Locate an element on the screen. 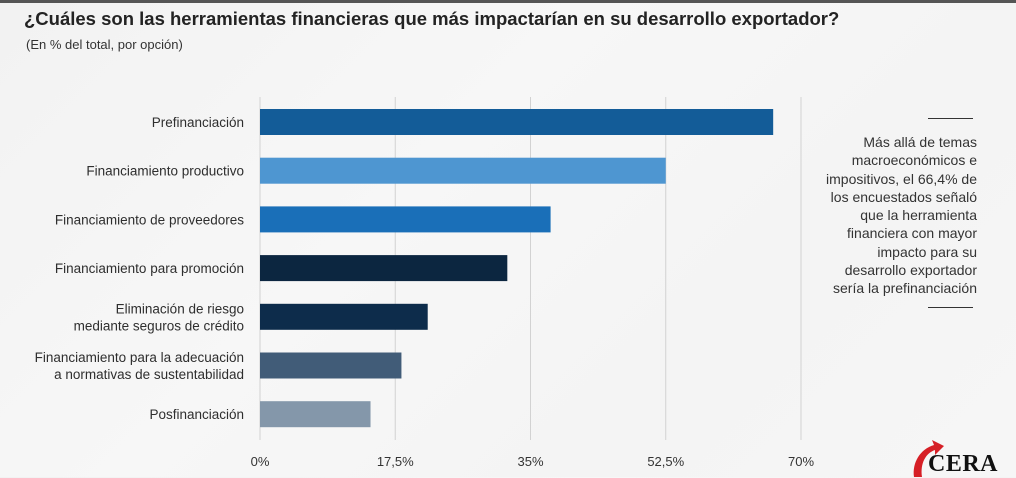 The height and width of the screenshot is (478, 1016). logo-text: CERA is located at coordinates (963, 464).